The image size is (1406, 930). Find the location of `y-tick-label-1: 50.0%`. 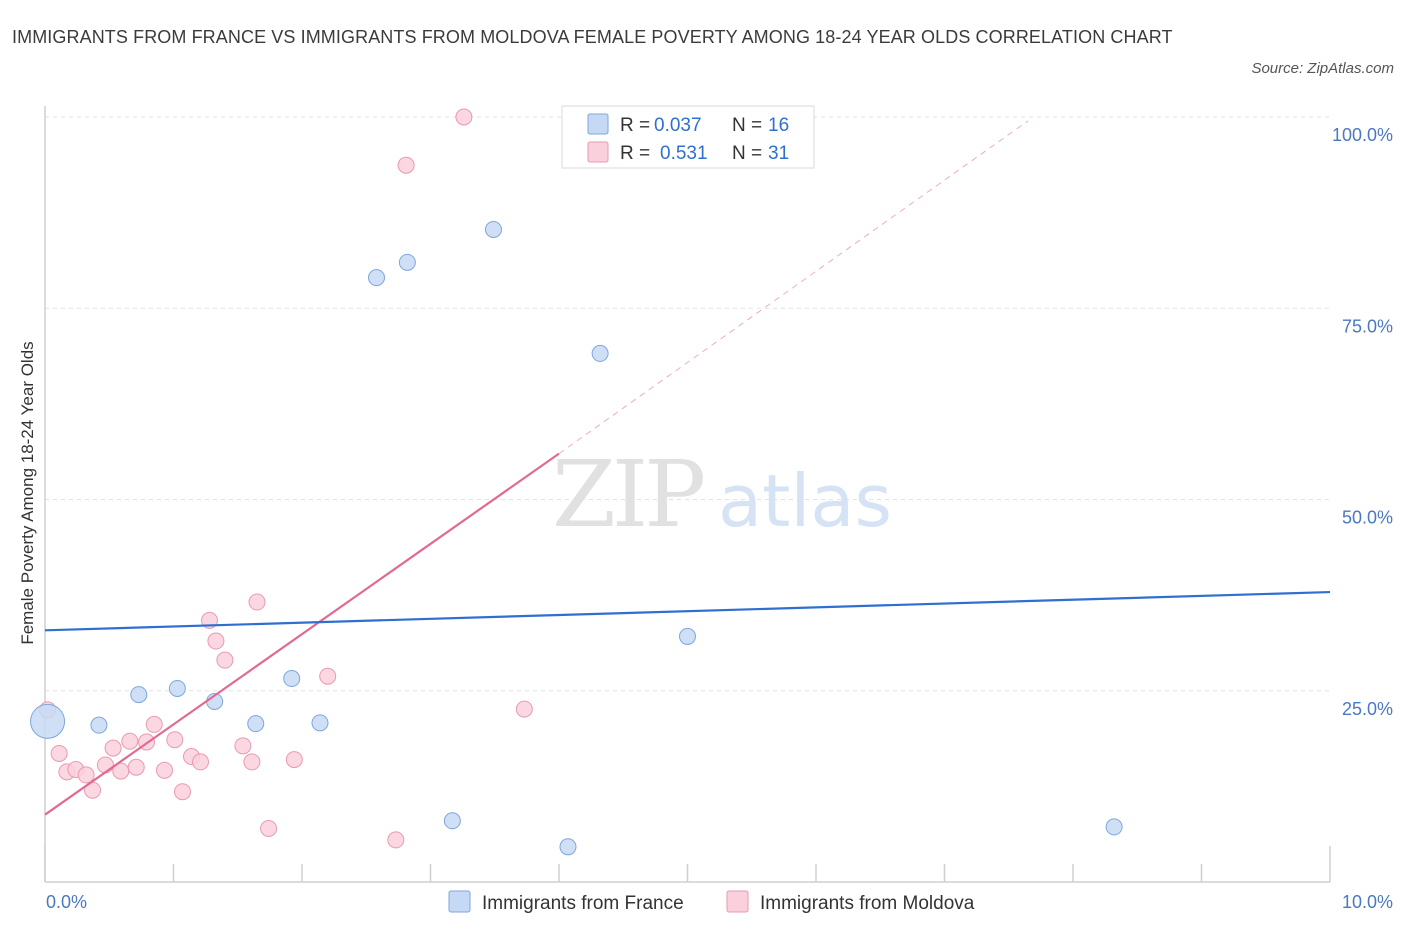

y-tick-label-1: 50.0% is located at coordinates (1367, 518).